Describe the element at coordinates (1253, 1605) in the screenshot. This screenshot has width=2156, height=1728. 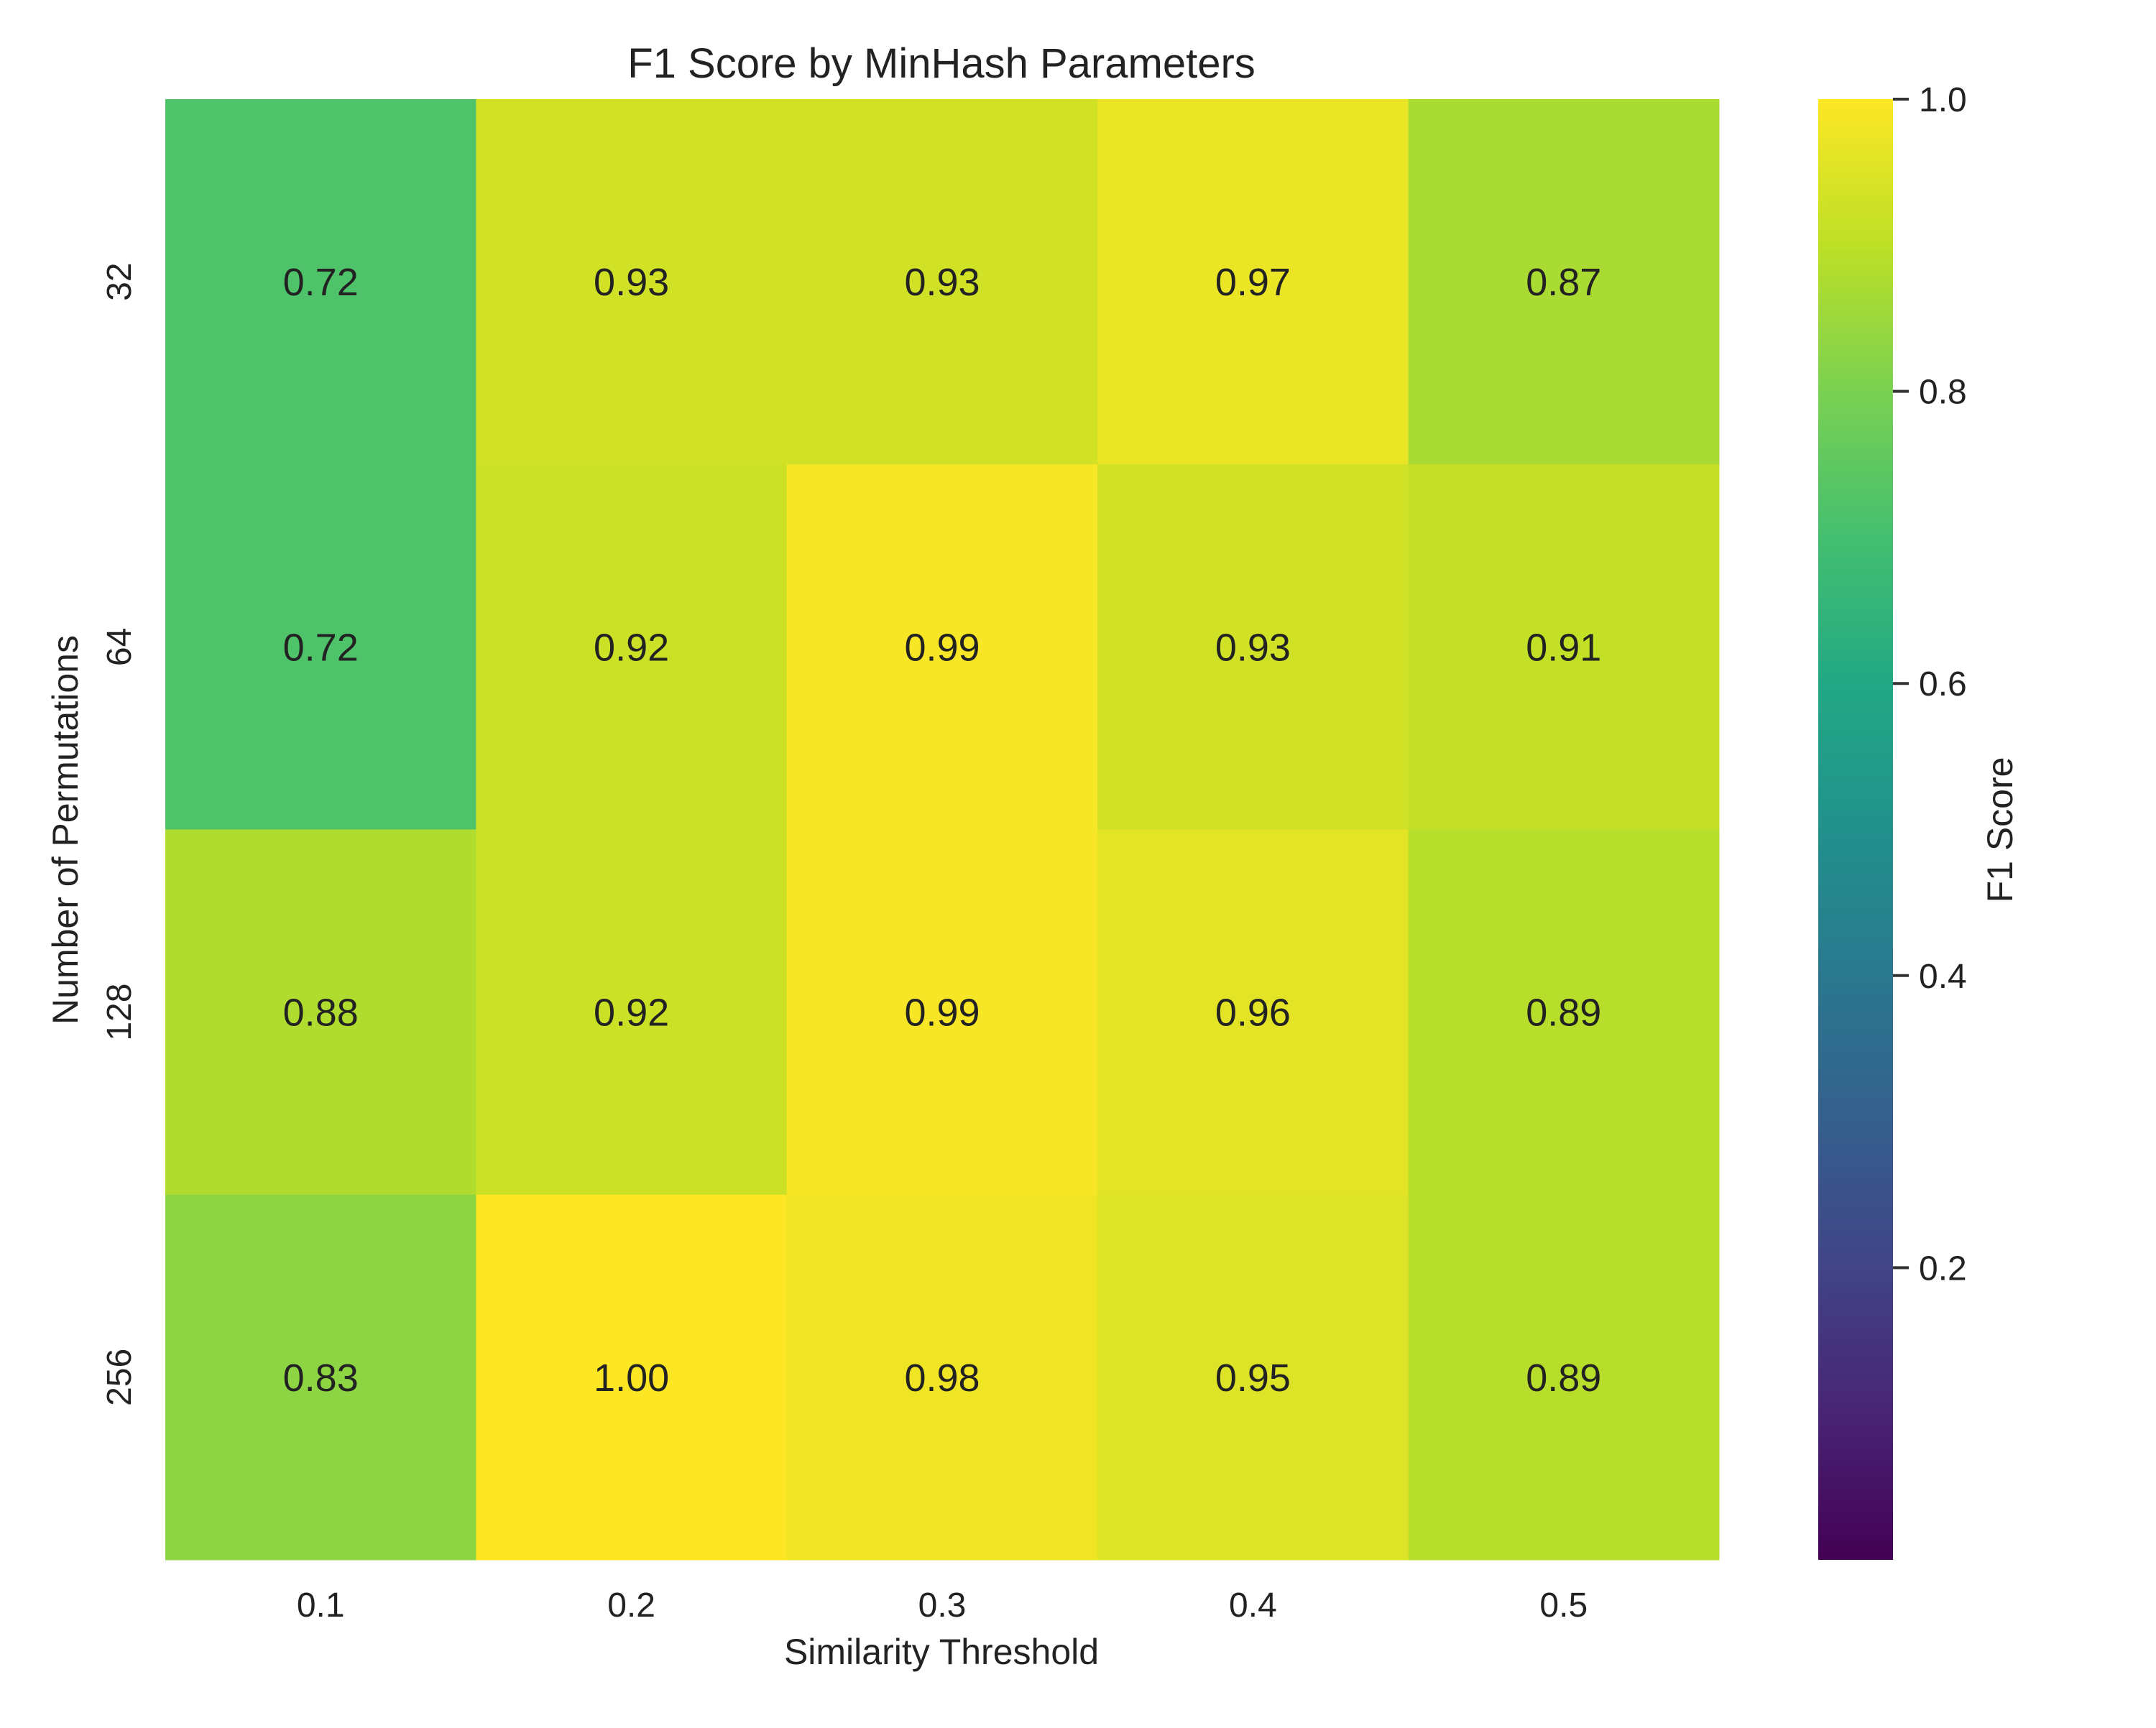
I see `x-tick-label: 0.4` at that location.